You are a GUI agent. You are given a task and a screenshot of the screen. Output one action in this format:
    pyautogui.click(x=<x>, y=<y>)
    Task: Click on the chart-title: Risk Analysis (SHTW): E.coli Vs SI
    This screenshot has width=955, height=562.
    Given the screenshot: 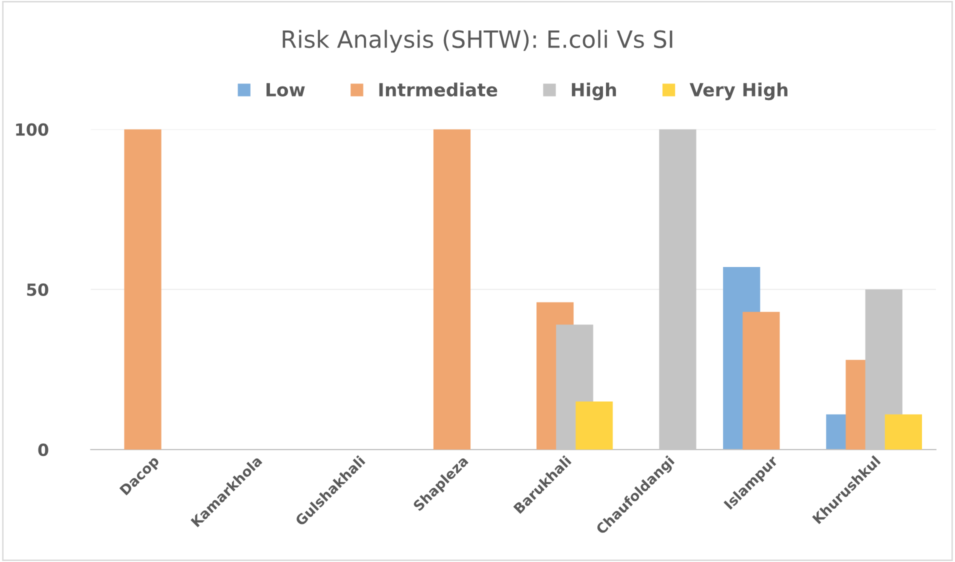 What is the action you would take?
    pyautogui.click(x=477, y=41)
    